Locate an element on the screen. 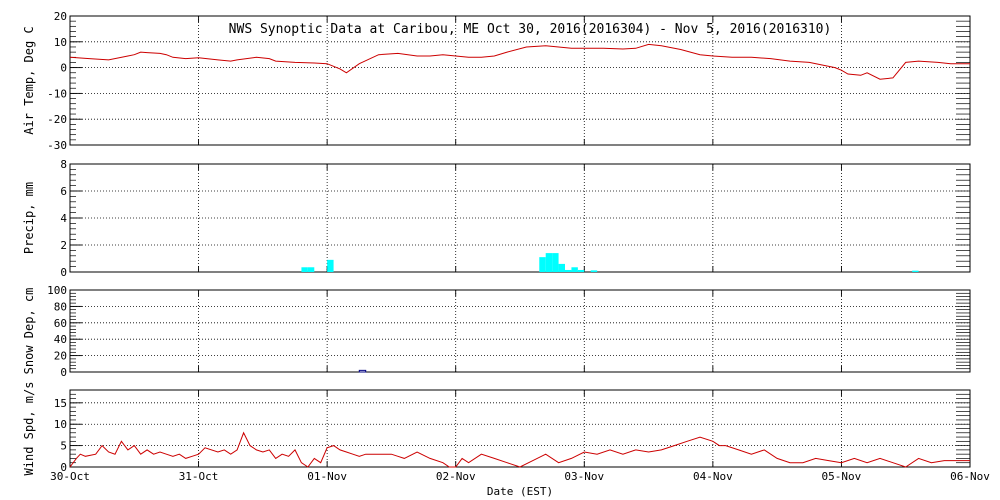  y-tick-label: 15 is located at coordinates (60, 403).